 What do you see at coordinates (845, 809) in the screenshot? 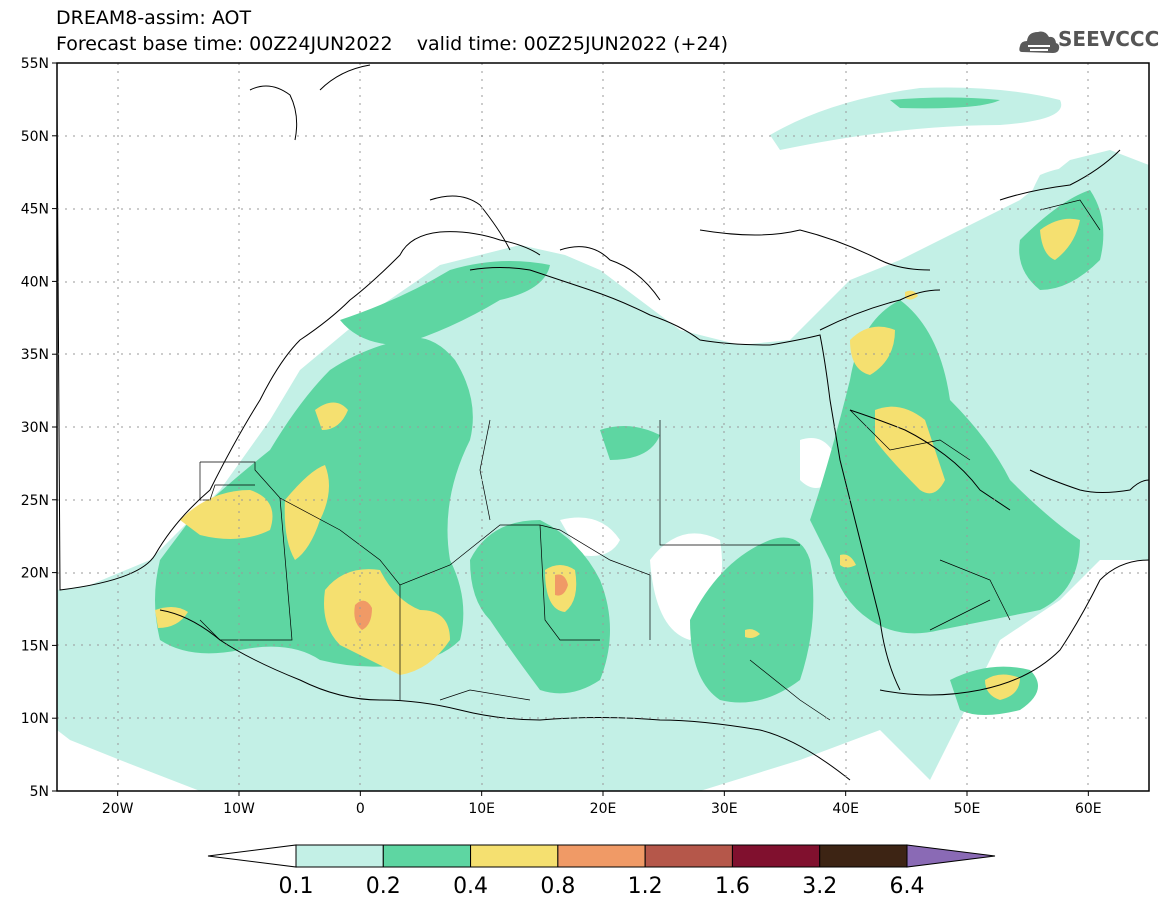
I see `lon-tick-label: 40E` at bounding box center [845, 809].